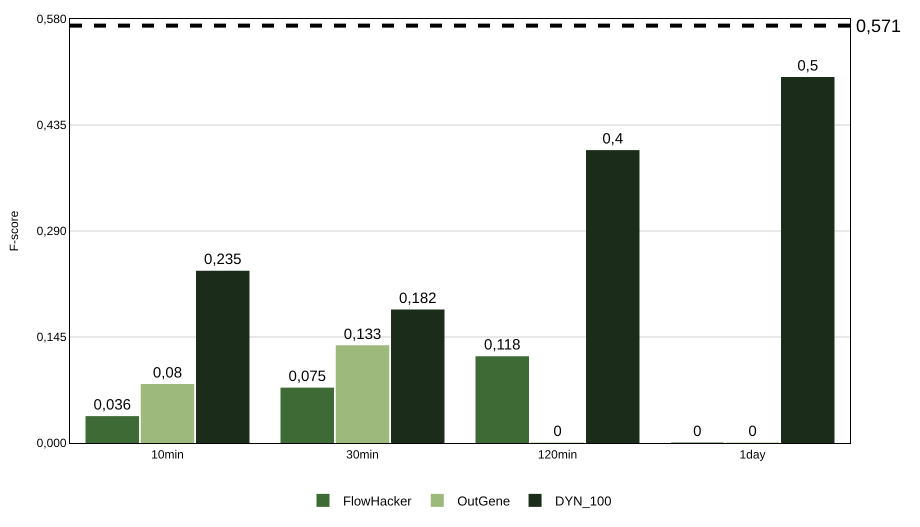 The height and width of the screenshot is (527, 920). What do you see at coordinates (807, 65) in the screenshot?
I see `data-label: 0,5` at bounding box center [807, 65].